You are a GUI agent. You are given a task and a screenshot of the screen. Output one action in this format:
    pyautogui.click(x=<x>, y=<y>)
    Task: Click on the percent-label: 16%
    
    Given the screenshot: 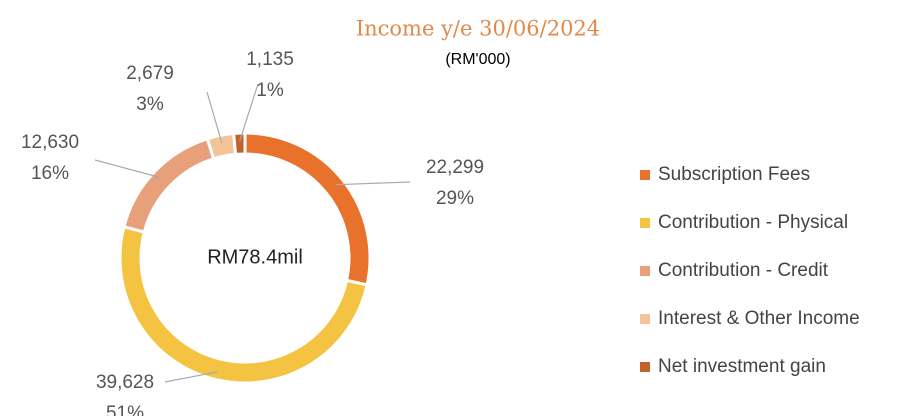 What is the action you would take?
    pyautogui.click(x=50, y=173)
    